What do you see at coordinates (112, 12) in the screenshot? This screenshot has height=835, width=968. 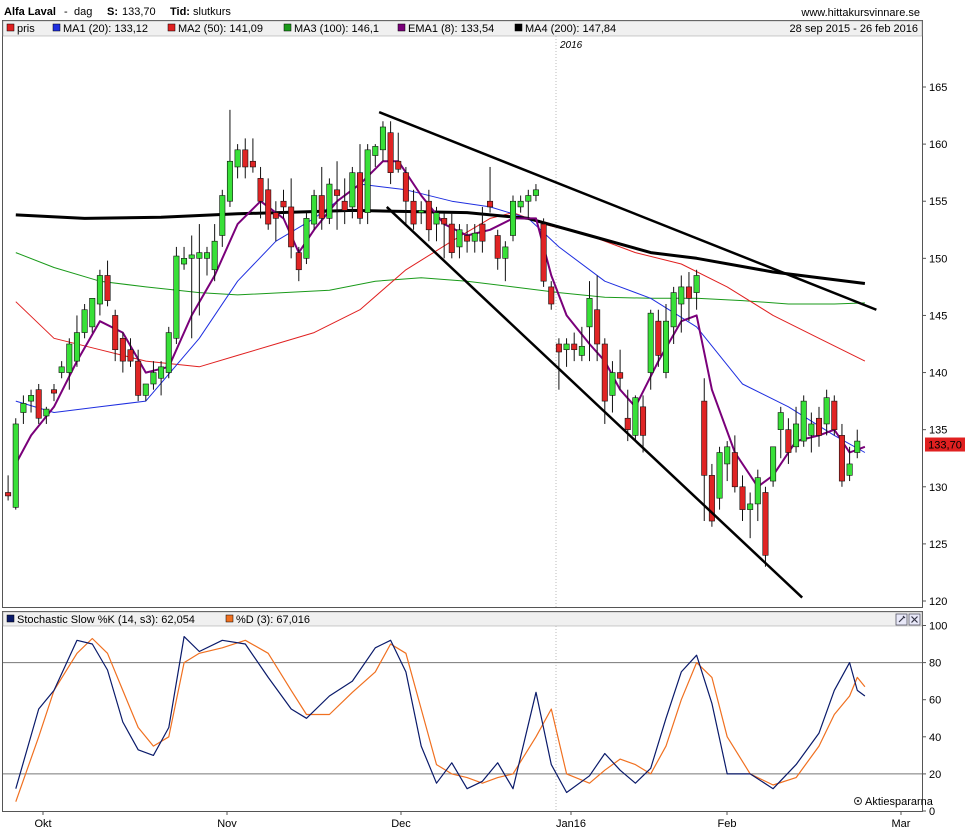 I see `last-price-label: S:` at bounding box center [112, 12].